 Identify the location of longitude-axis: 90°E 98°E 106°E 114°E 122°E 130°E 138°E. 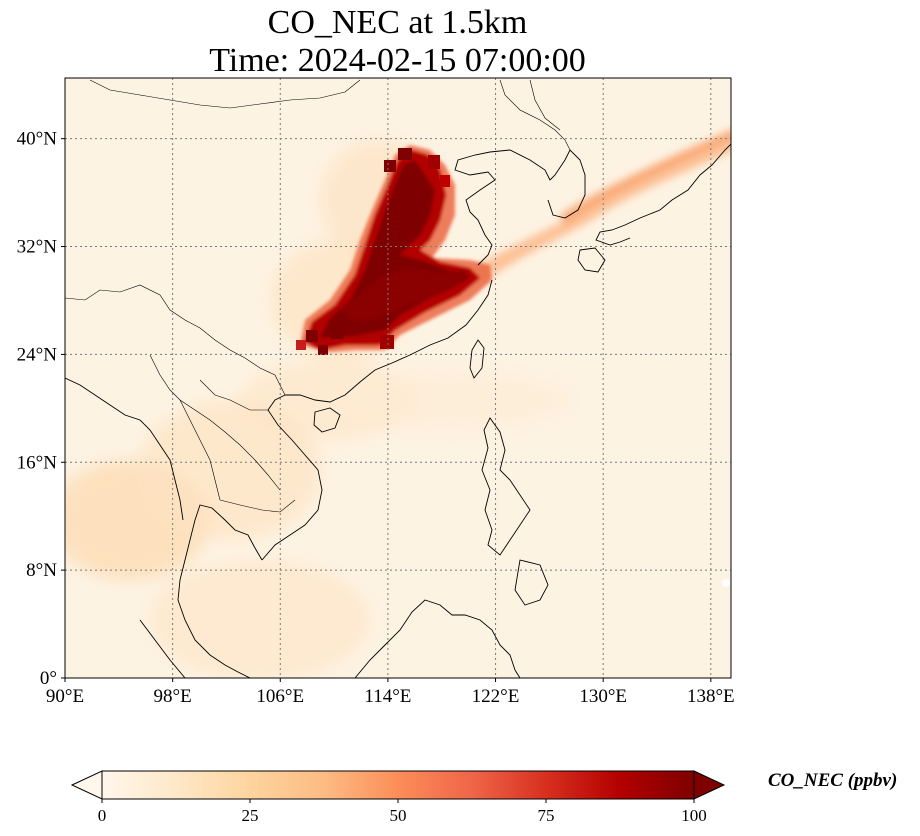
(390, 692).